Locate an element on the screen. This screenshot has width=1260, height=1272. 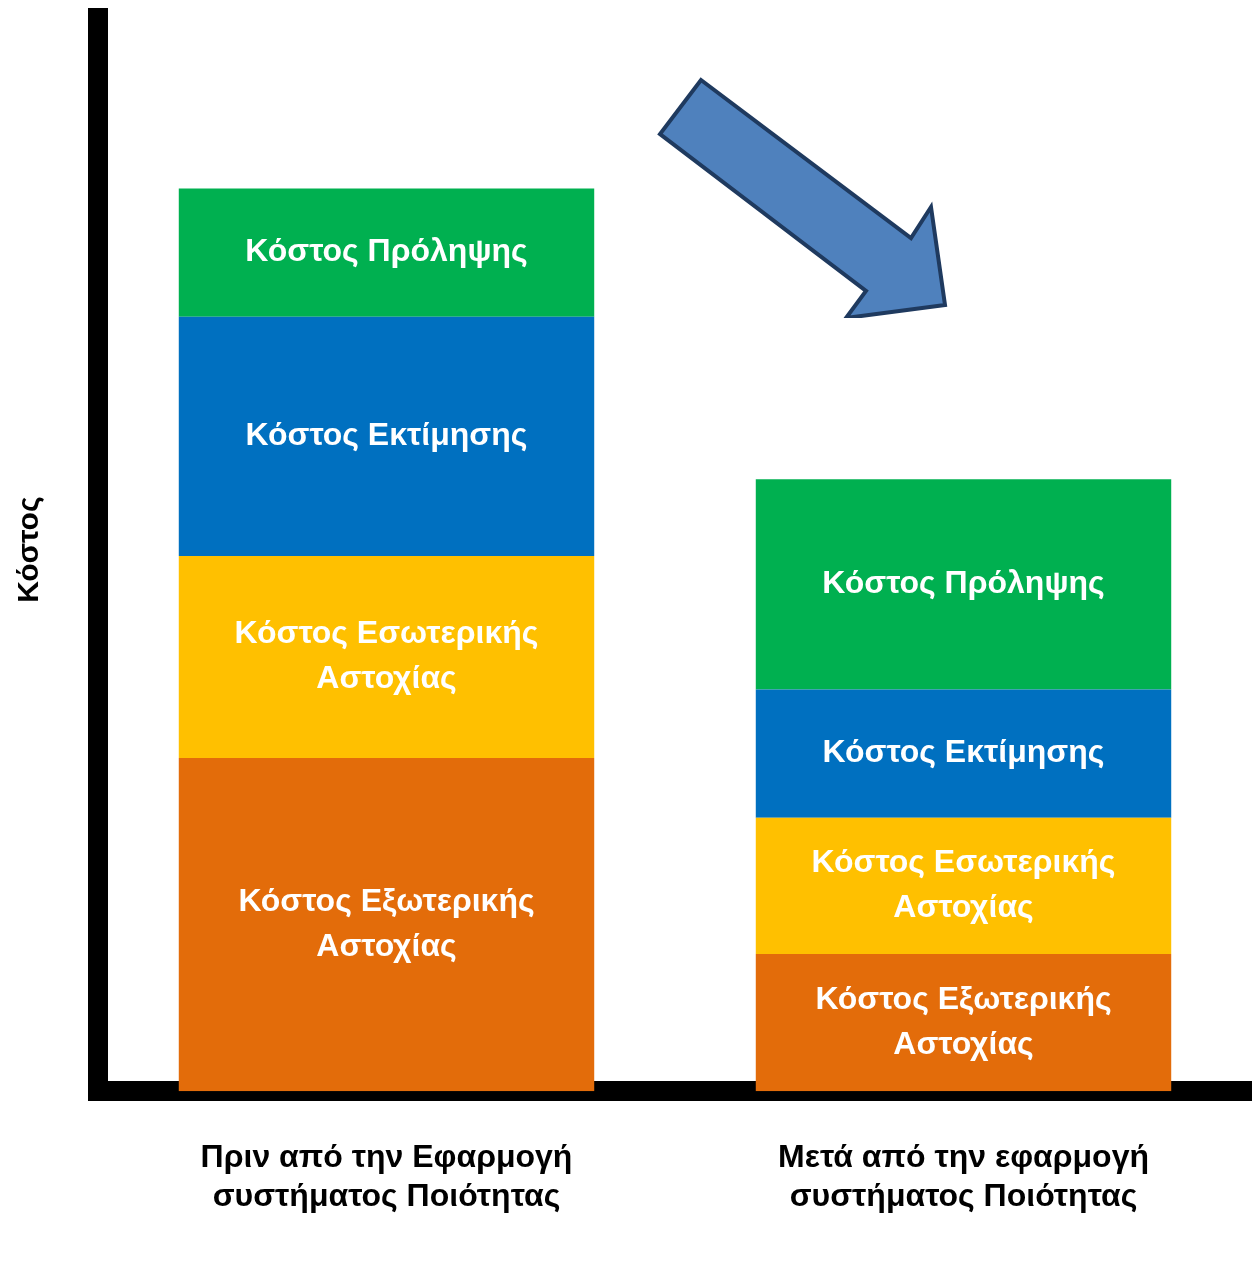
series-label: Κόστος Εκτίμησης is located at coordinates (963, 751).